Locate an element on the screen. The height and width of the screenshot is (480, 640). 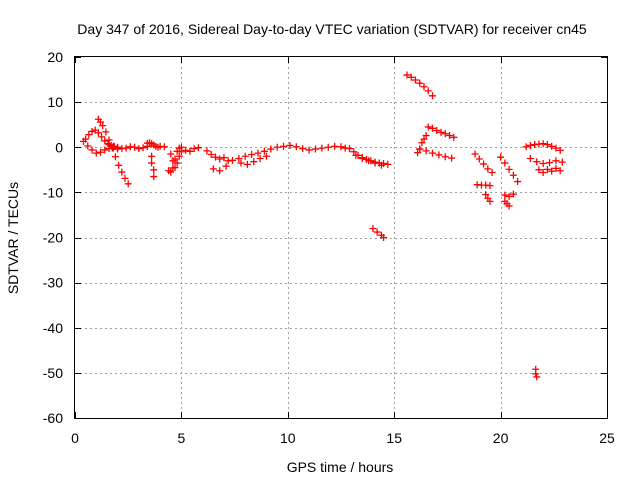
y-tick-label: -10 is located at coordinates (53, 192).